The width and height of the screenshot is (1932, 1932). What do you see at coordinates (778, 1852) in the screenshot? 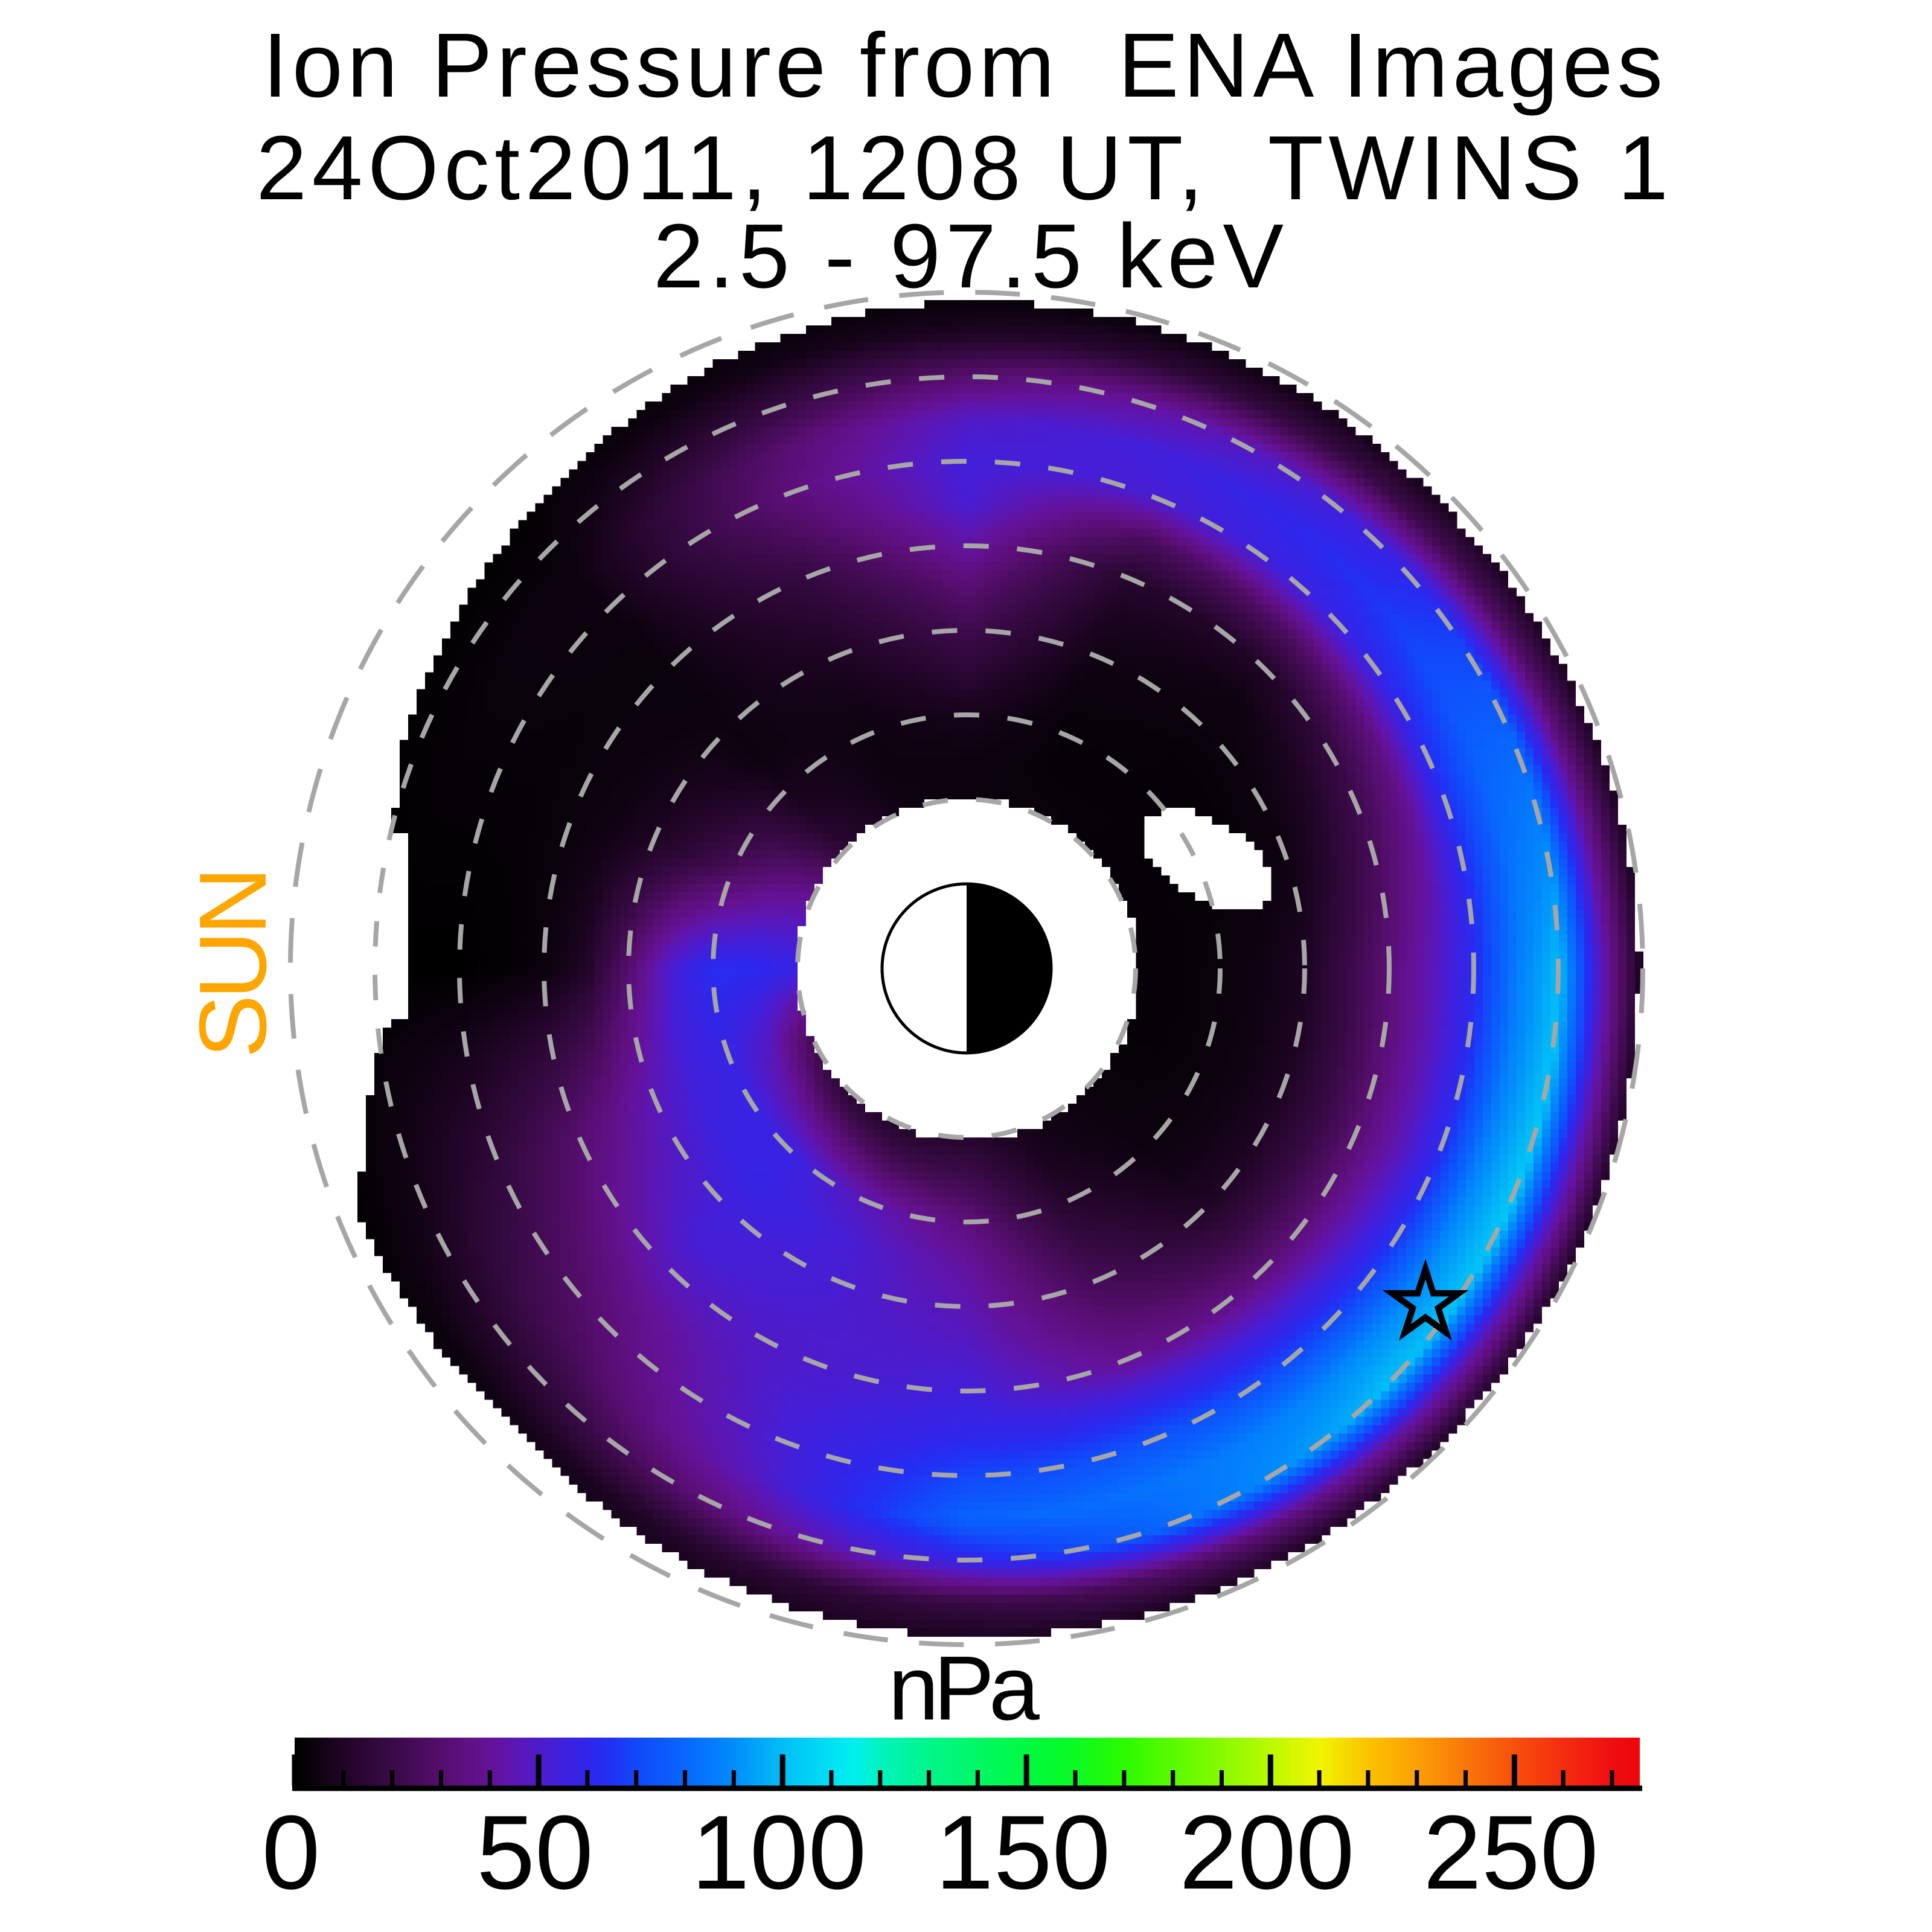
I see `svg-text: 100` at bounding box center [778, 1852].